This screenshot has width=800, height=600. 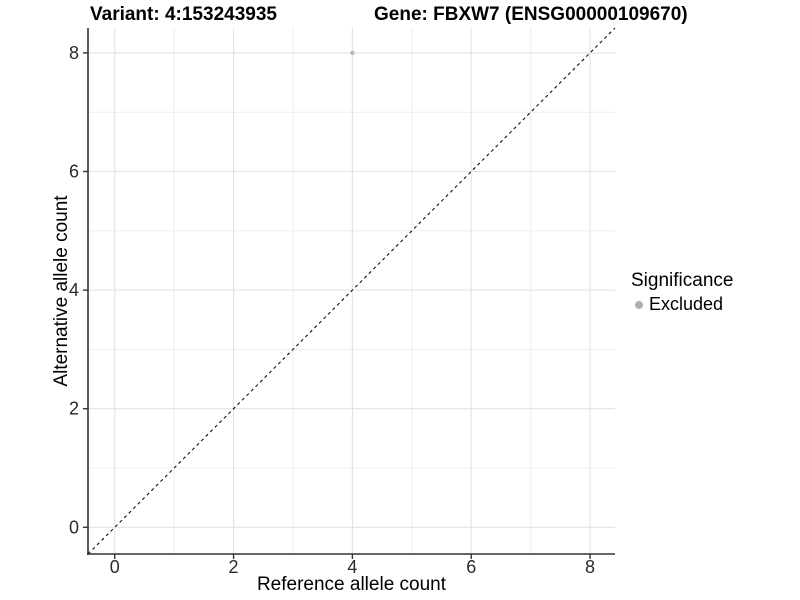 What do you see at coordinates (352, 567) in the screenshot?
I see `x-tick-label: 4` at bounding box center [352, 567].